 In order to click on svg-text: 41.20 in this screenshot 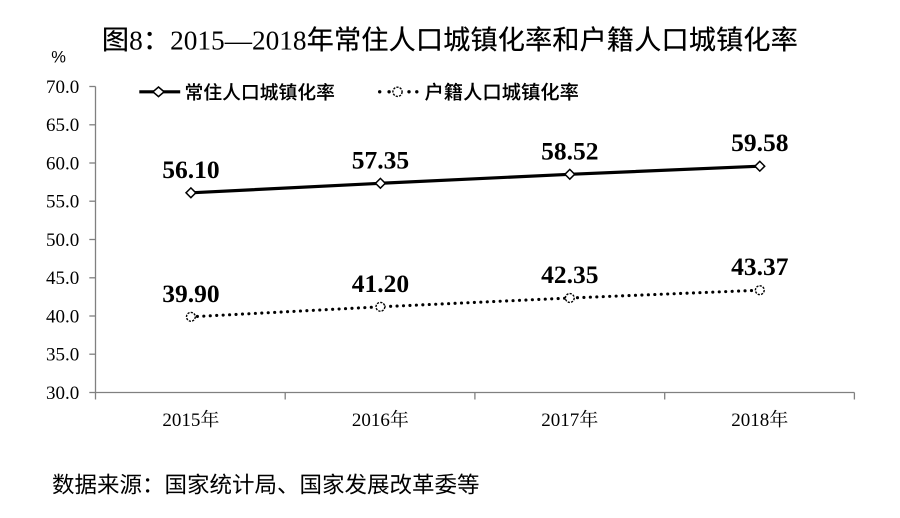, I will do `click(380, 283)`.